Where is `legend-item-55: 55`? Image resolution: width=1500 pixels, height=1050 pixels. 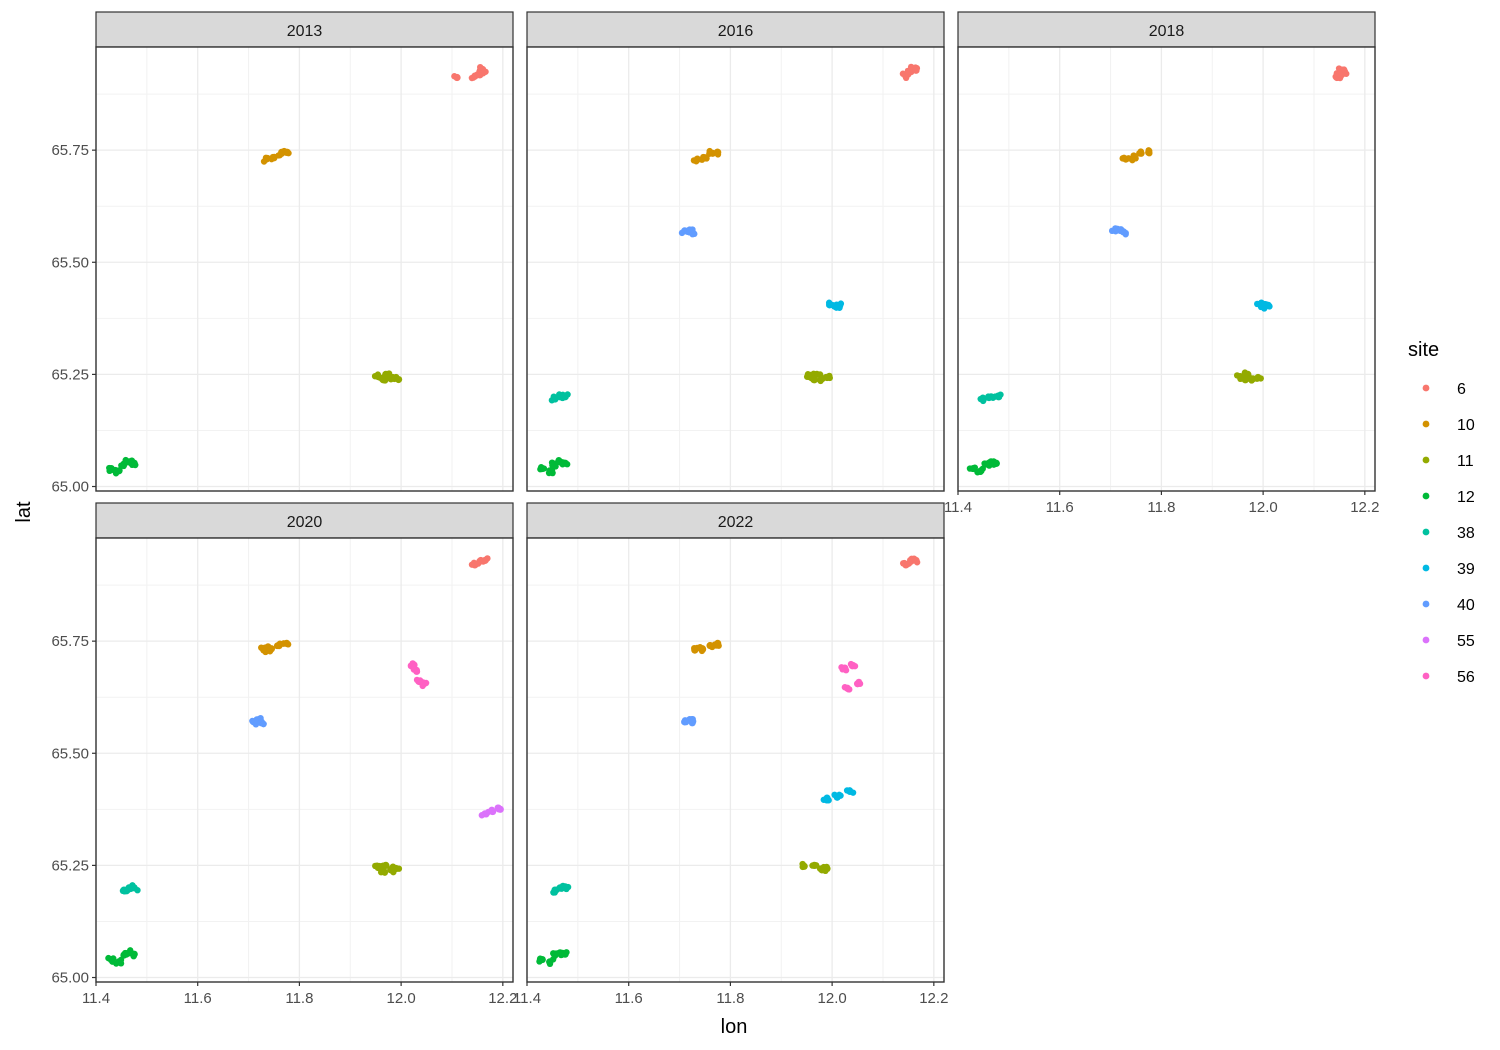 legend-item-55: 55 is located at coordinates (1448, 641).